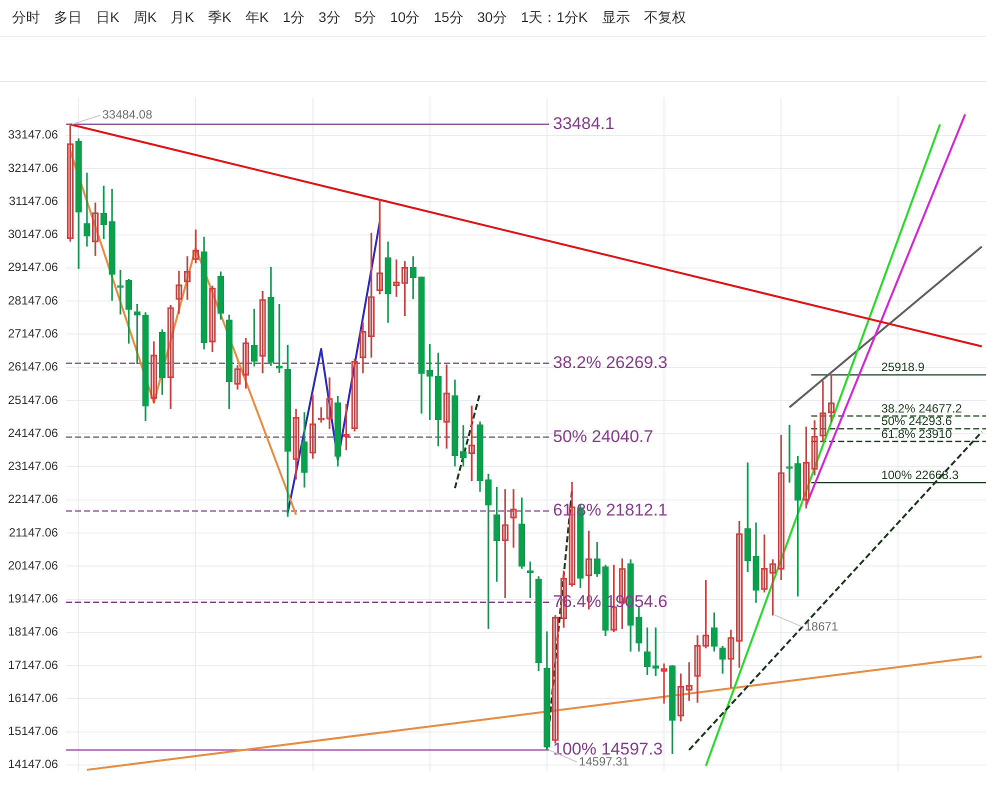 The image size is (986, 786). I want to click on text: 季K, so click(220, 18).